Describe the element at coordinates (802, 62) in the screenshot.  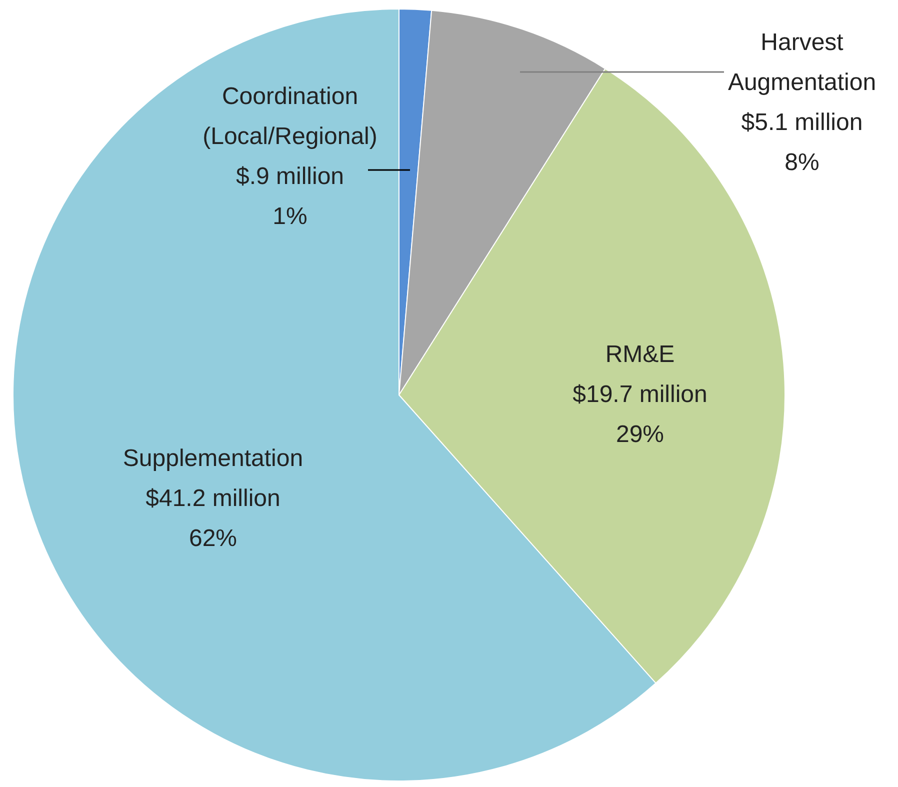
I see `slice-label: Harvest Augmentation` at that location.